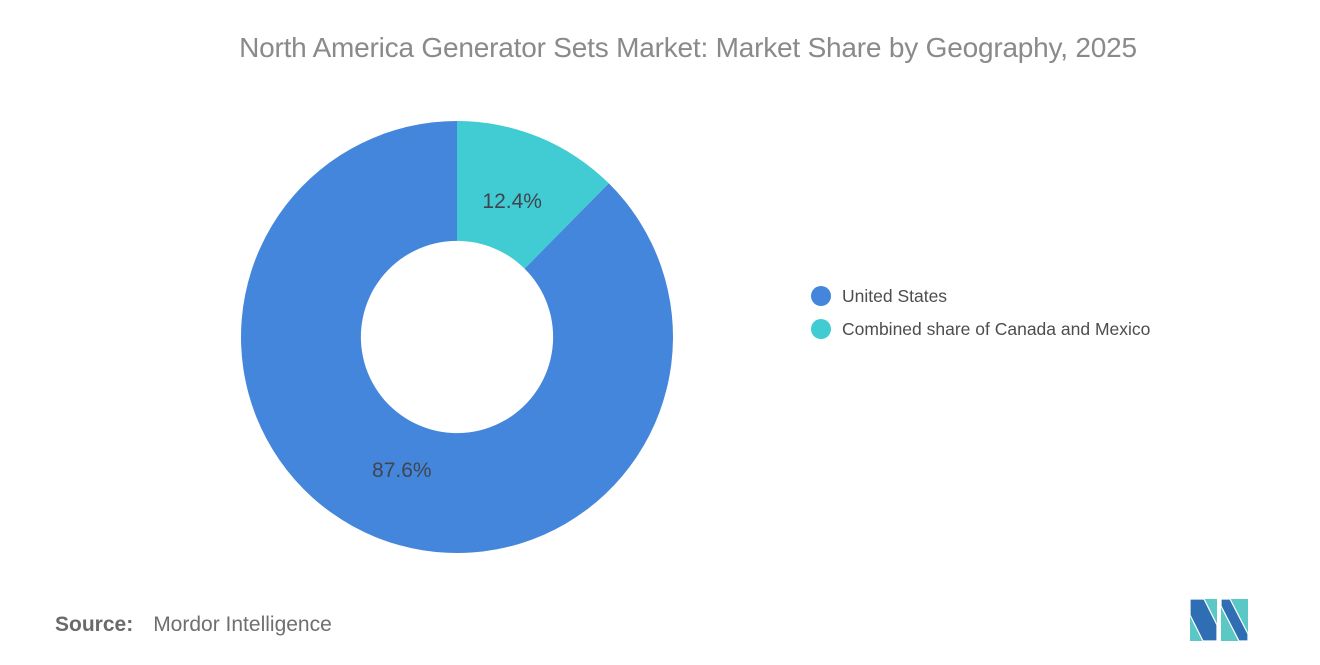  What do you see at coordinates (242, 624) in the screenshot?
I see `source-name: Mordor Intelligence` at bounding box center [242, 624].